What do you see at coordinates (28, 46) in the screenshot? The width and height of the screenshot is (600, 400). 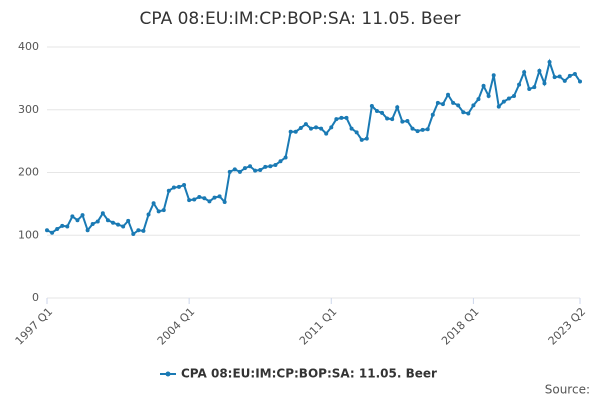 I see `y-tick-label: 400` at bounding box center [28, 46].